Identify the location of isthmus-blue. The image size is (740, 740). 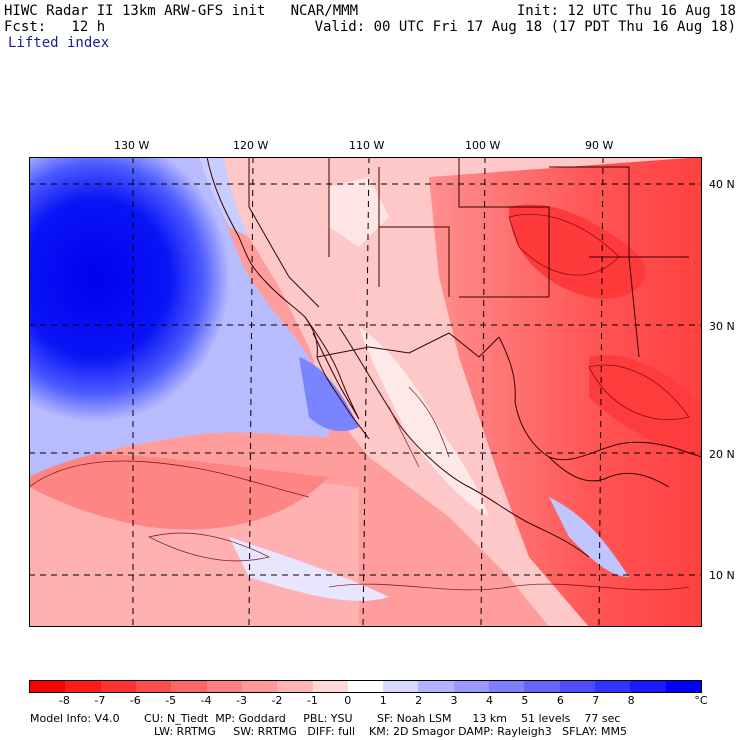
(589, 537).